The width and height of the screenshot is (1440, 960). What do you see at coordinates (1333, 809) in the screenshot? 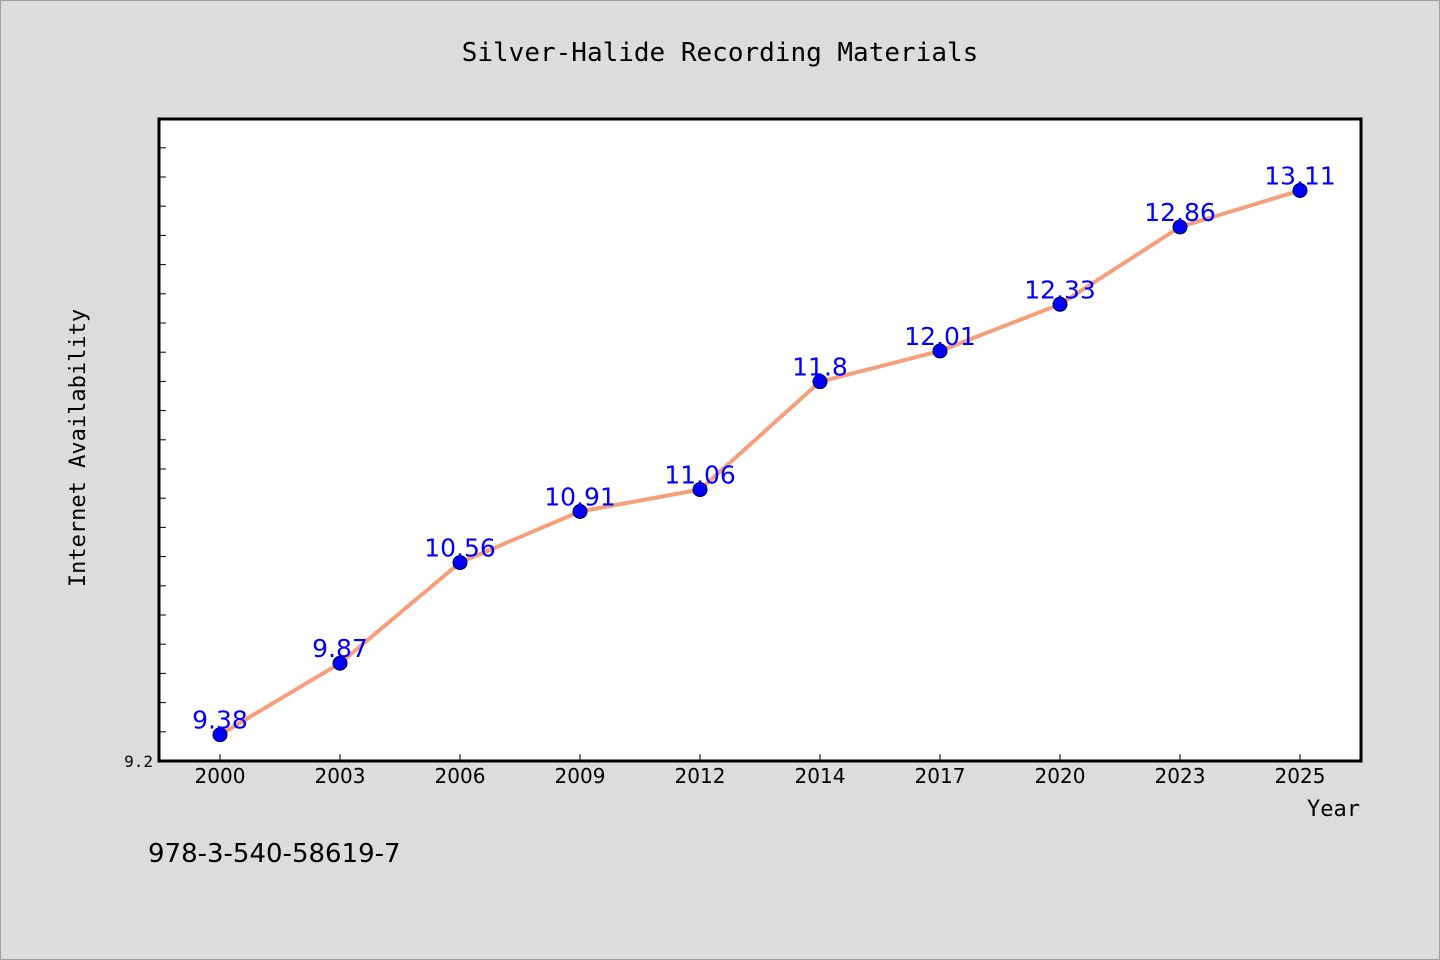
I see `x-axis-label: Year` at bounding box center [1333, 809].